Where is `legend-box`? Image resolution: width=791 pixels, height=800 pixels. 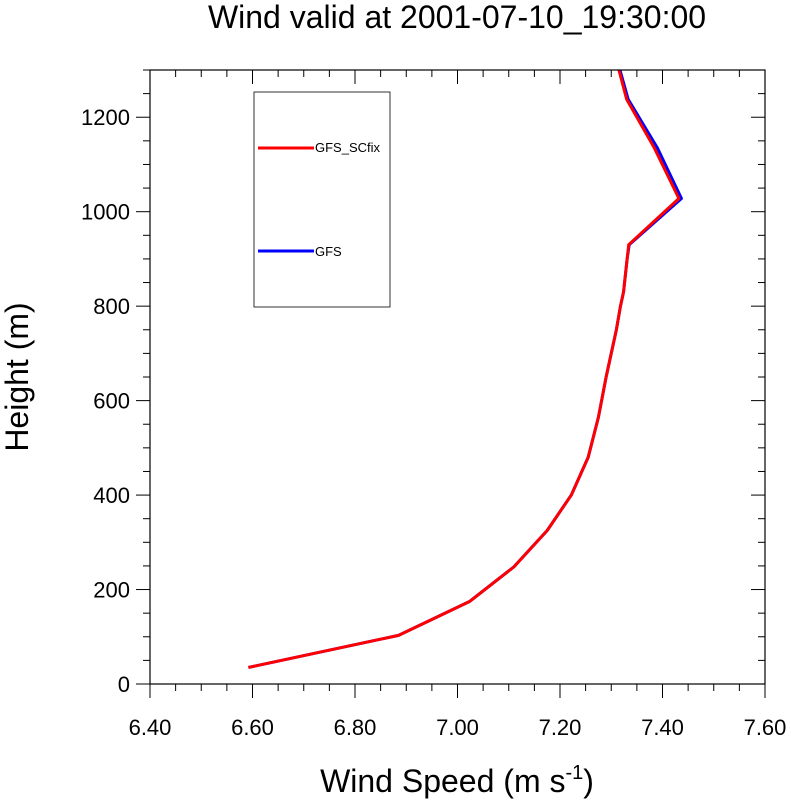 legend-box is located at coordinates (322, 199).